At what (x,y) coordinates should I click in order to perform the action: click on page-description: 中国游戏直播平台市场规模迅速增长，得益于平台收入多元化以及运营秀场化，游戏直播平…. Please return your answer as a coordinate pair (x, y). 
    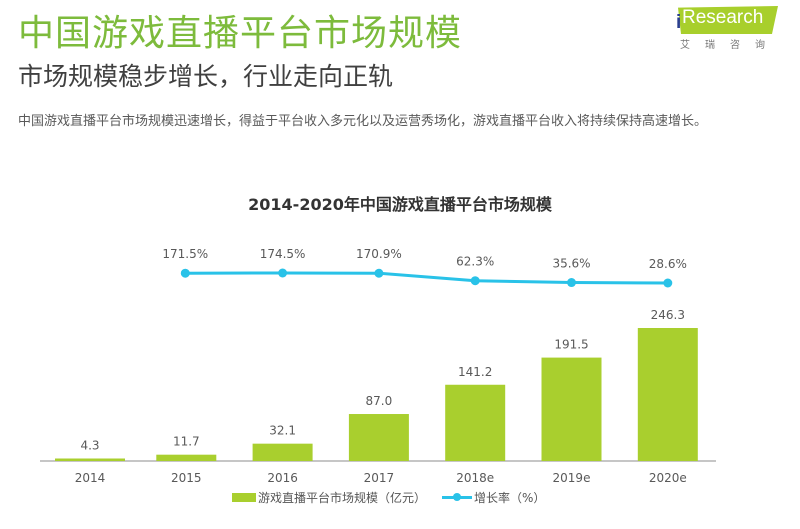
    Looking at the image, I should click on (363, 121).